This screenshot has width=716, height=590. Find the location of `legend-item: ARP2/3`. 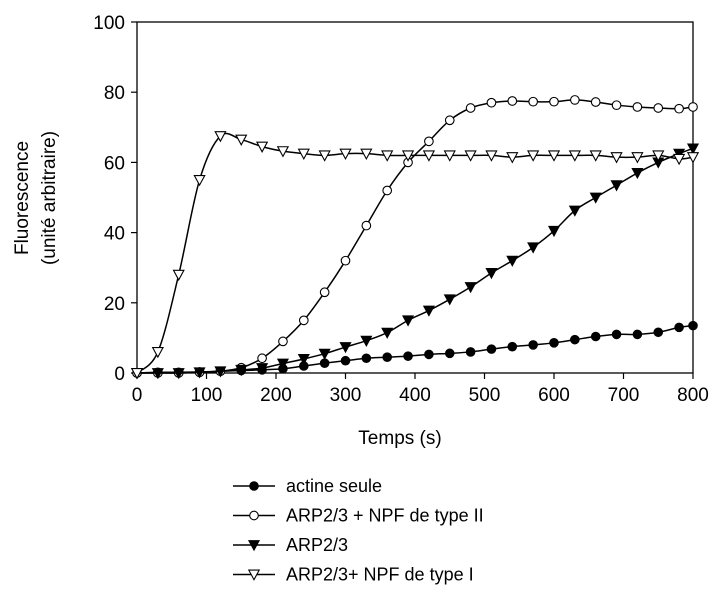

legend-item: ARP2/3 is located at coordinates (290, 545).